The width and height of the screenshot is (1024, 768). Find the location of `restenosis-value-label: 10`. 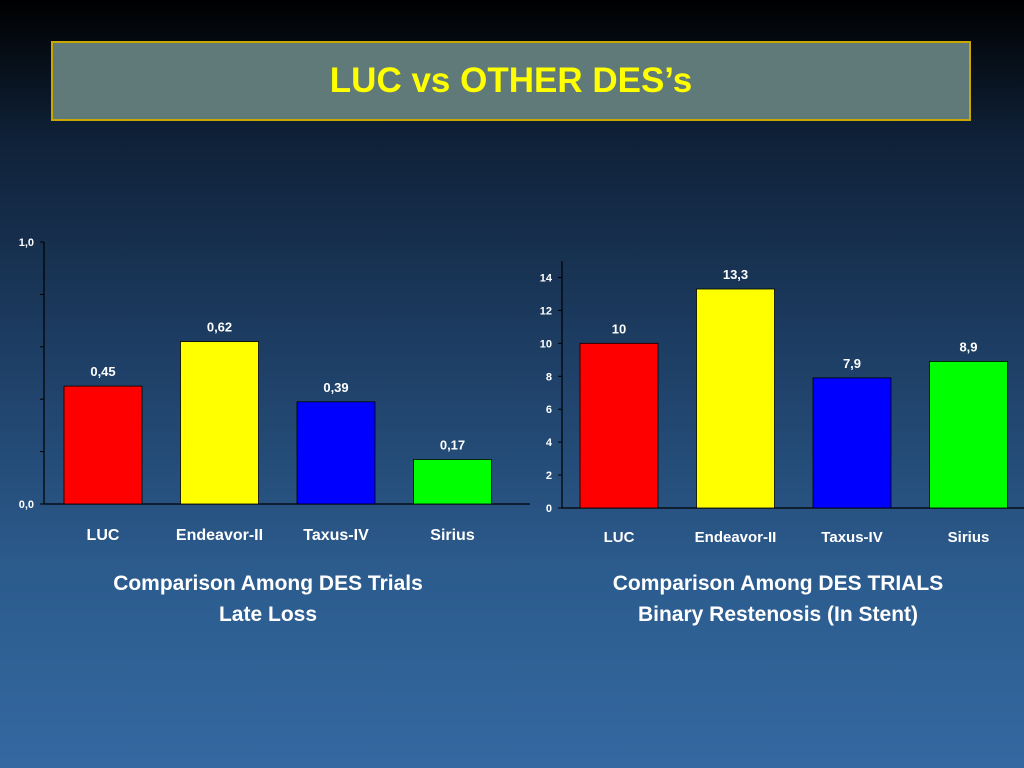

restenosis-value-label: 10 is located at coordinates (619, 328).